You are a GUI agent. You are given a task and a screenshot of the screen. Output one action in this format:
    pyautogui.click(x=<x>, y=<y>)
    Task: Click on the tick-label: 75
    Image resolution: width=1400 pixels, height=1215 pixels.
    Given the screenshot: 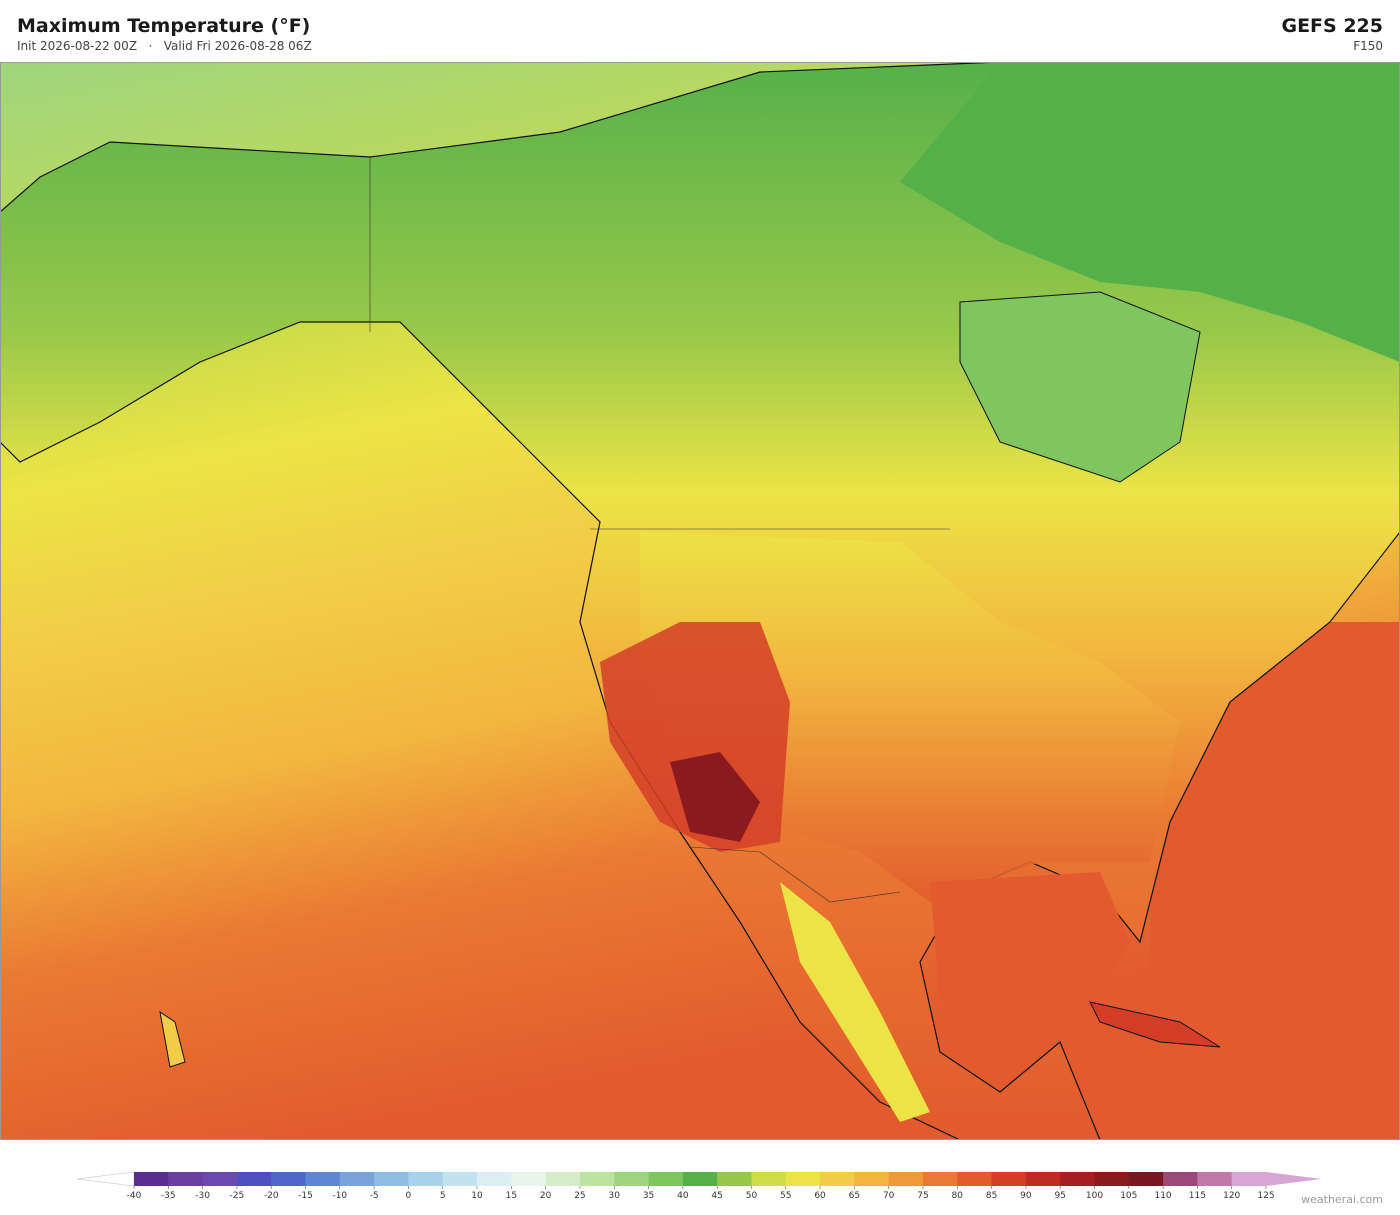 What is the action you would take?
    pyautogui.click(x=922, y=1195)
    